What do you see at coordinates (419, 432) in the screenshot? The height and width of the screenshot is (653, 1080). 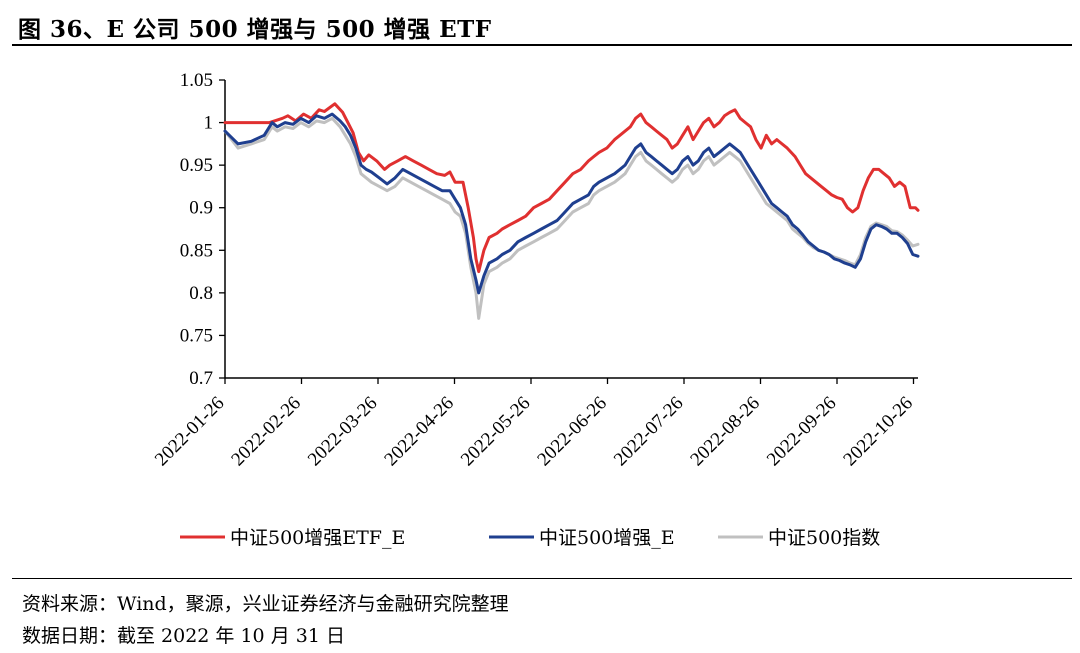 I see `x-tick-label: 2022-04-26` at bounding box center [419, 432].